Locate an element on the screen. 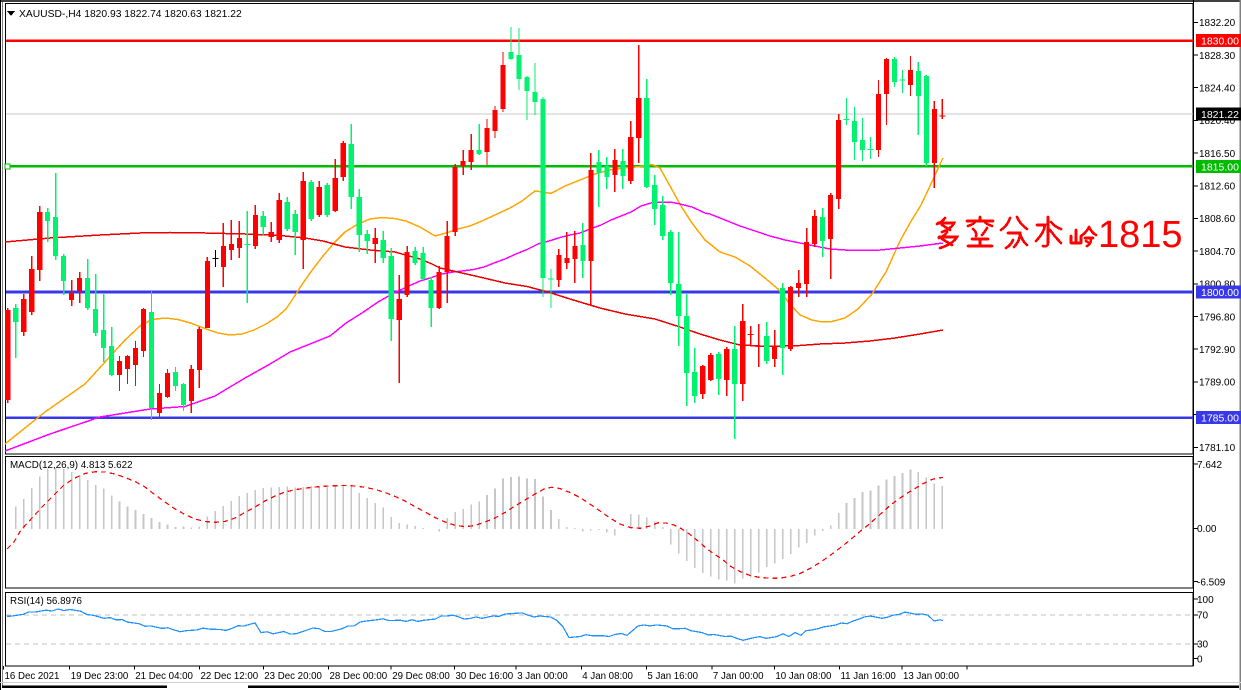 This screenshot has height=690, width=1241. svg-text: 1815.00 is located at coordinates (1220, 167).